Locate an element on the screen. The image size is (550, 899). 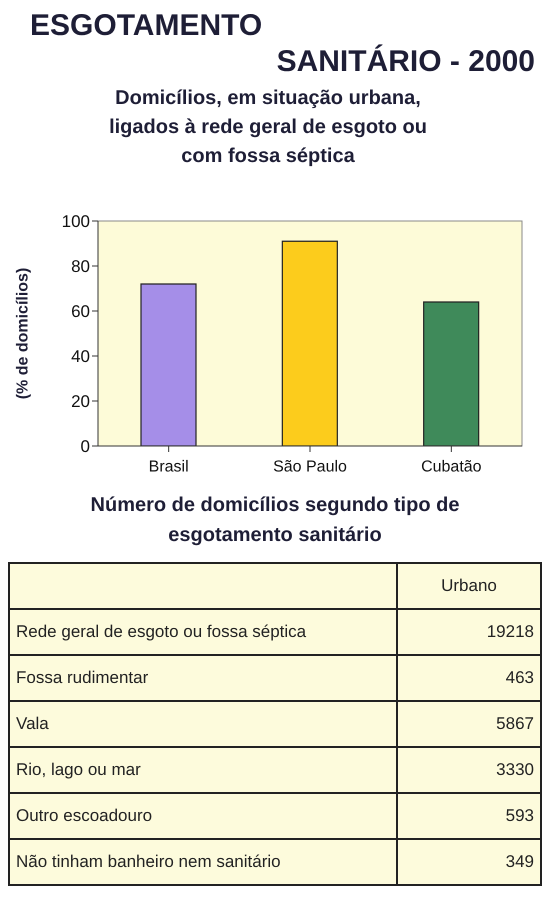
category-label: Fossa rudimentar is located at coordinates (203, 678).